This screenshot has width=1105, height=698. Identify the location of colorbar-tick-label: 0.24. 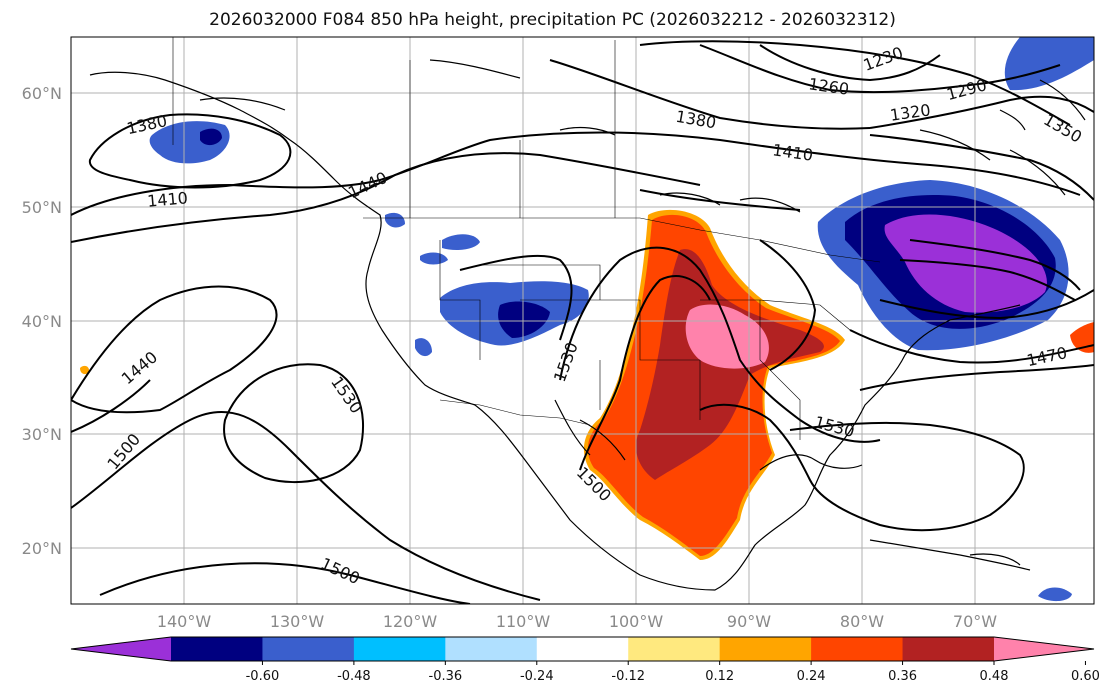
(811, 676).